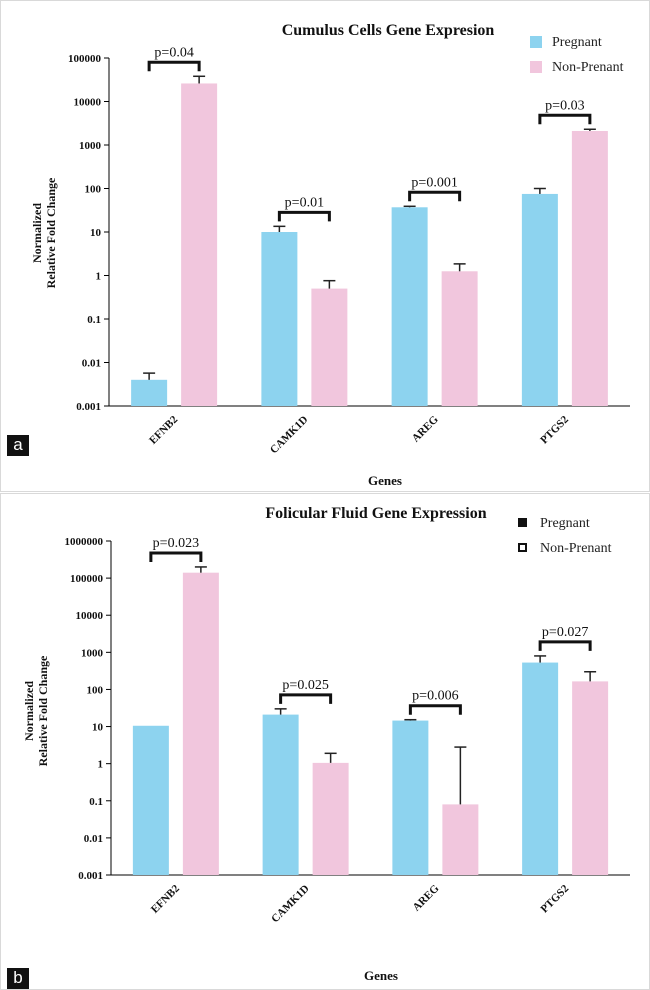  Describe the element at coordinates (176, 543) in the screenshot. I see `p-value-label: p=0.023` at that location.